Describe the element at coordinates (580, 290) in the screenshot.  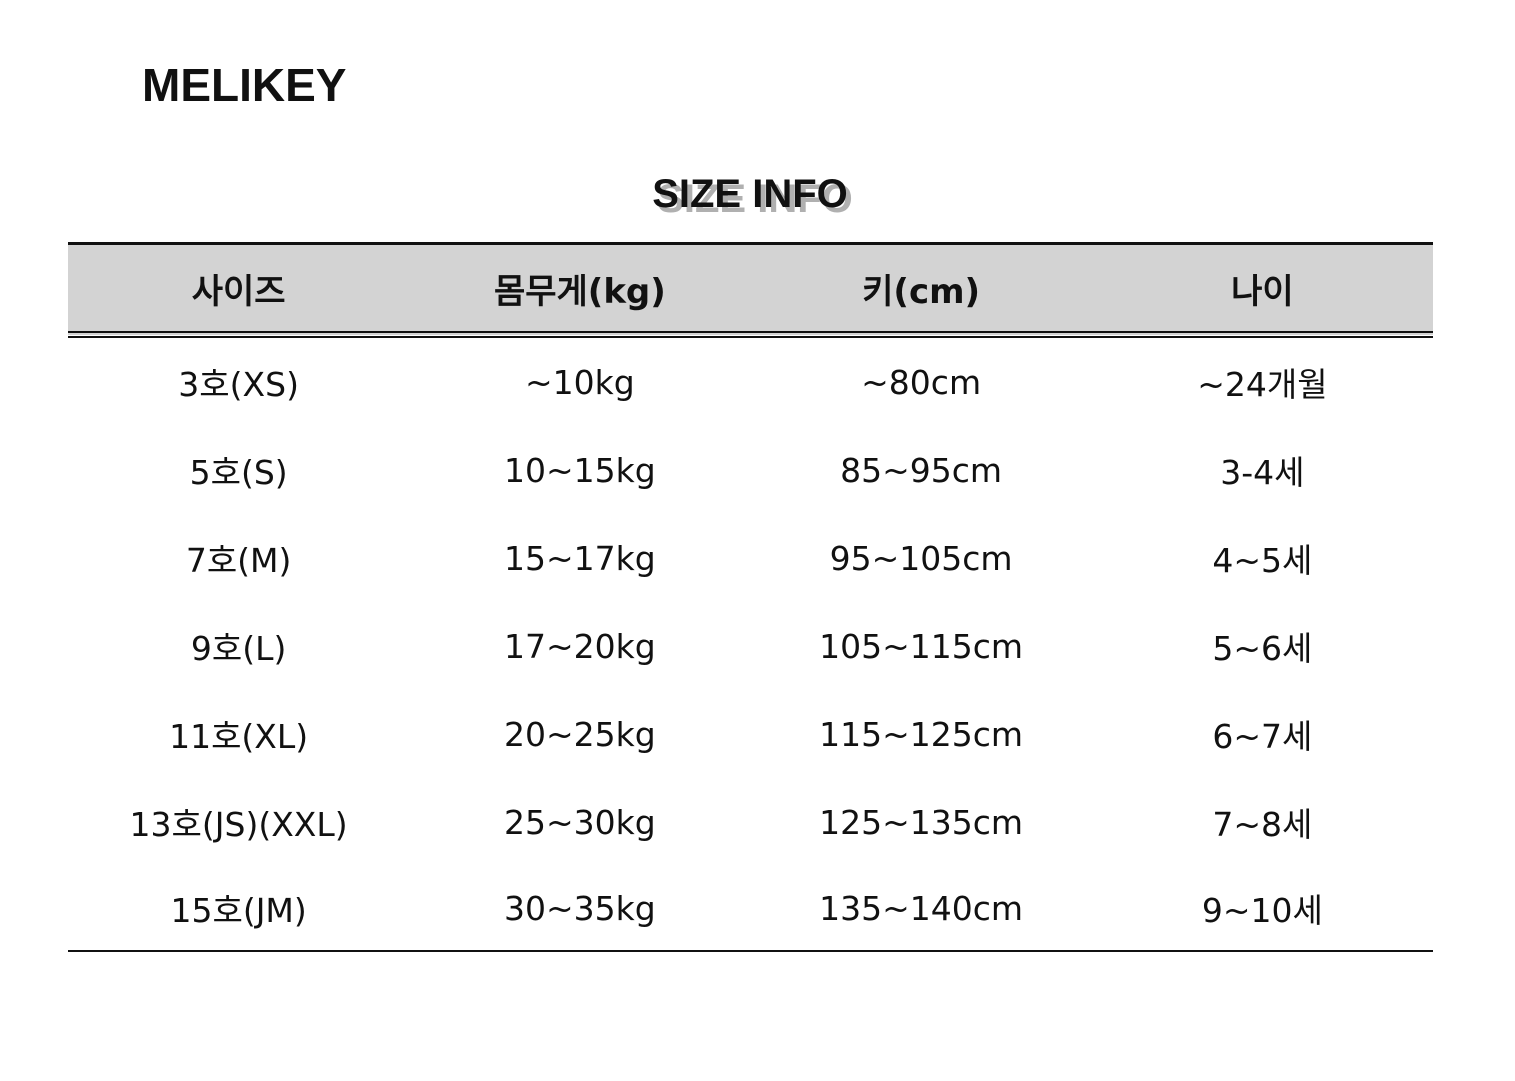
I see `header-weight: 몸무게(kg)` at that location.